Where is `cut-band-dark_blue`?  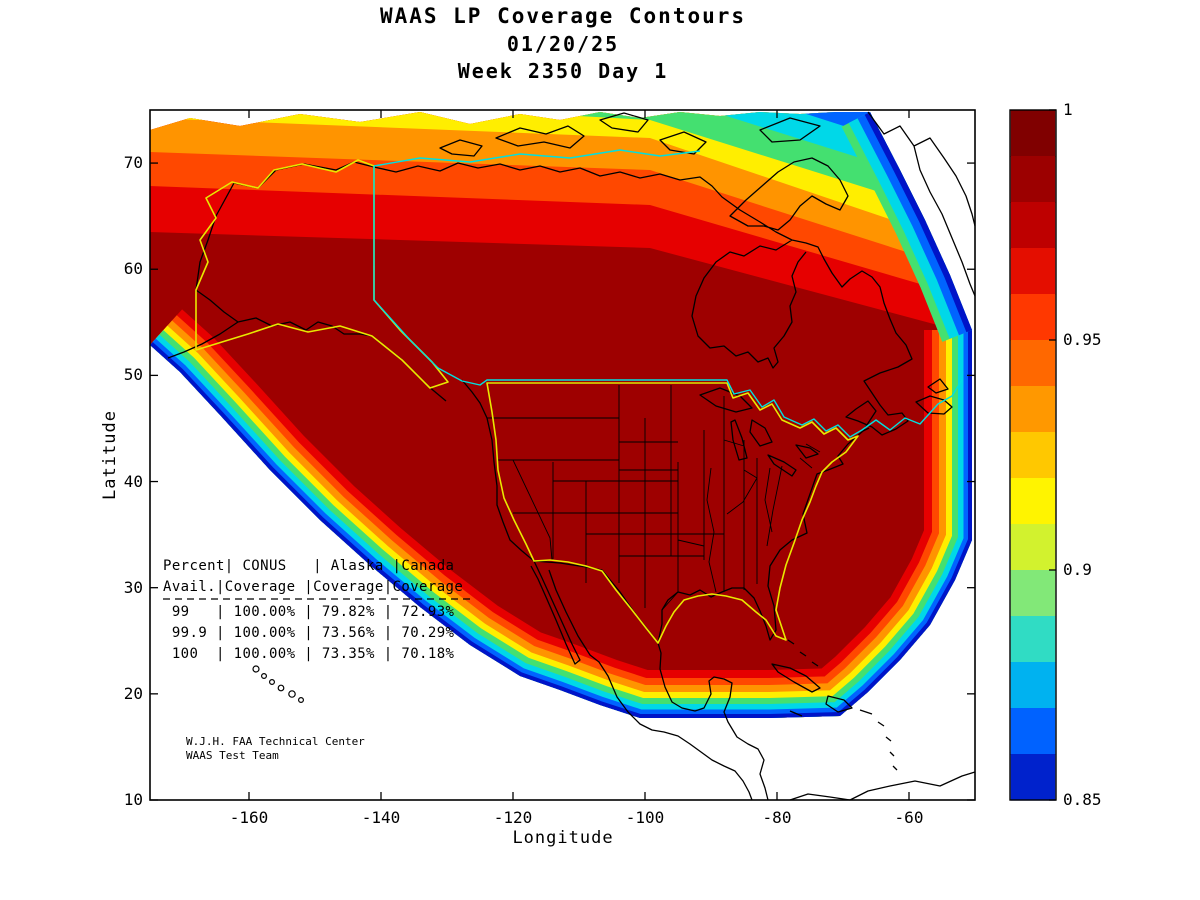 cut-band-dark_blue is located at coordinates (918, 222).